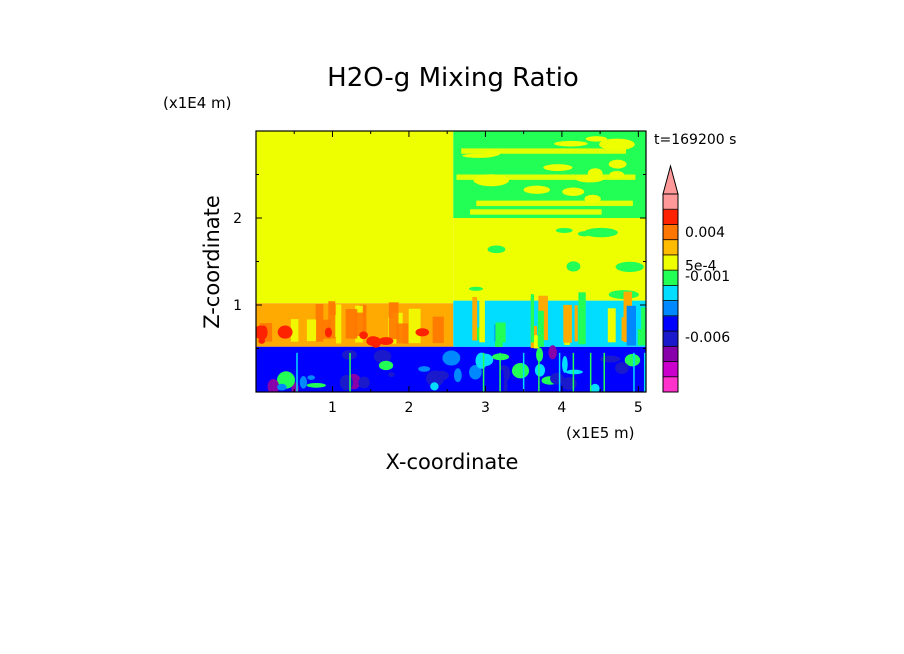  What do you see at coordinates (485, 408) in the screenshot?
I see `x-tick-label: 3` at bounding box center [485, 408].